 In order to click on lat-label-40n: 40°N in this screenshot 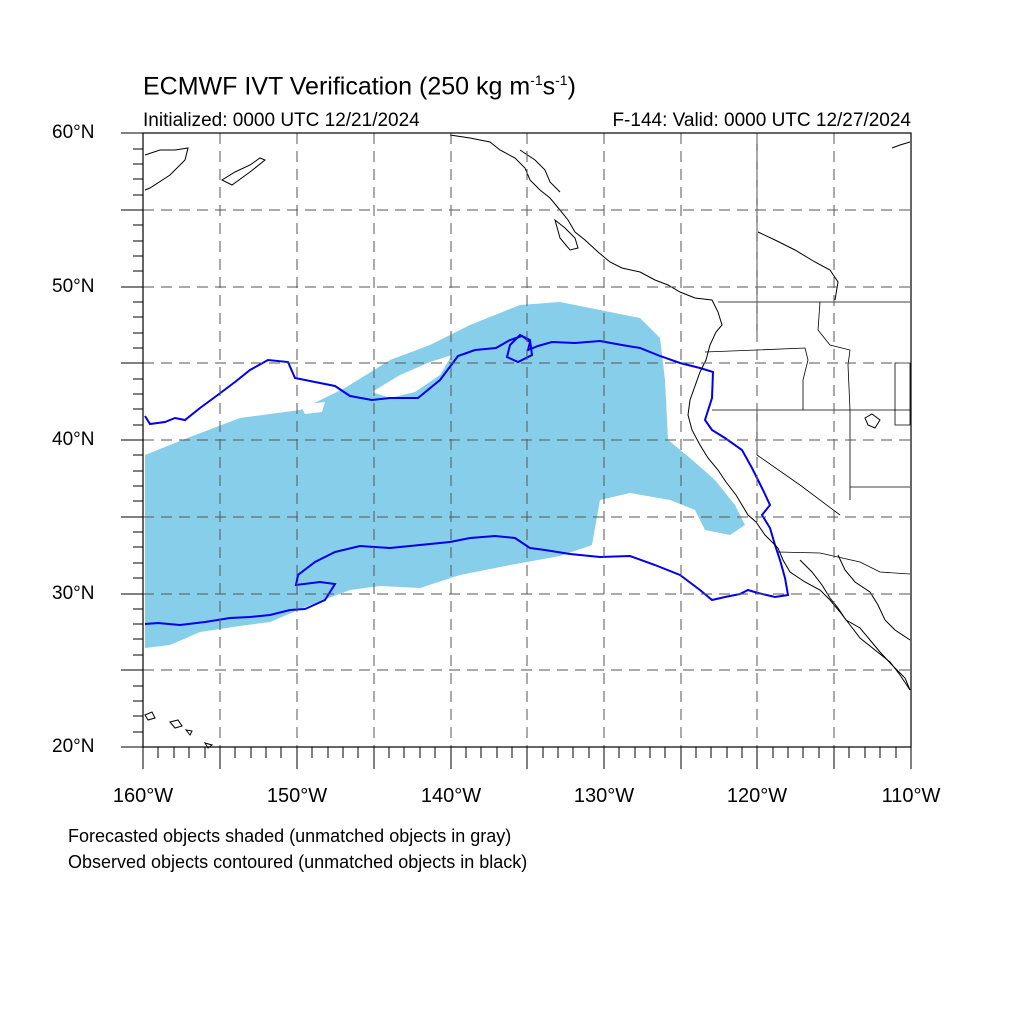, I will do `click(73, 439)`.